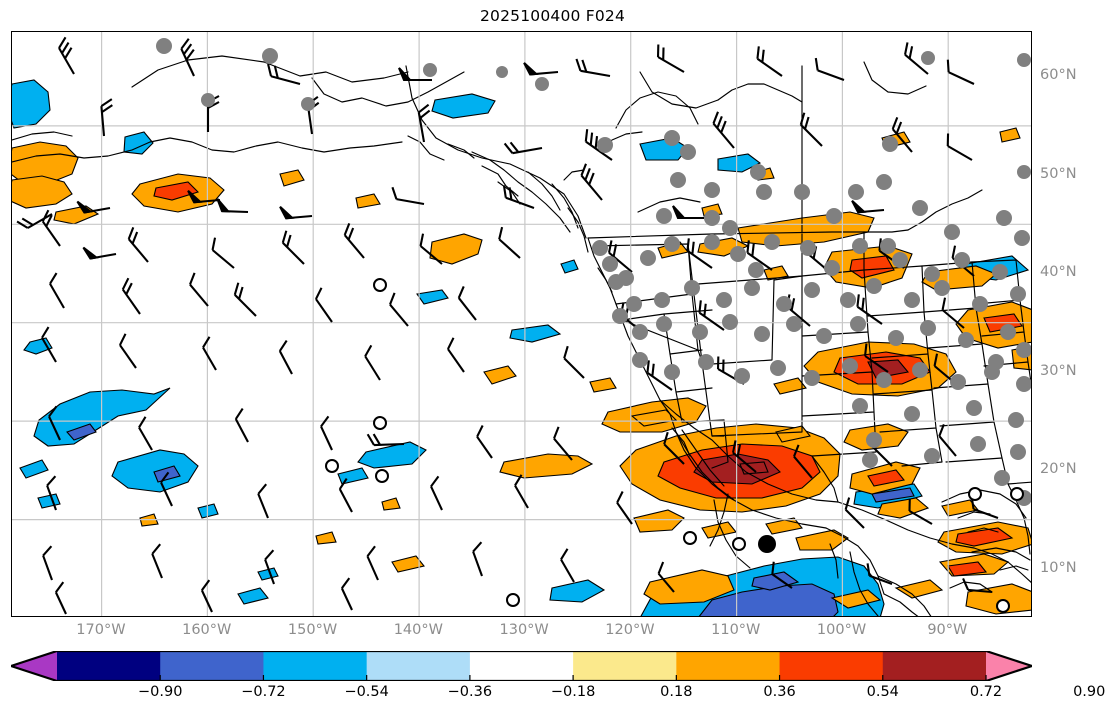 This screenshot has height=712, width=1105. I want to click on colorbar-tick-label: −0.90, so click(160, 692).